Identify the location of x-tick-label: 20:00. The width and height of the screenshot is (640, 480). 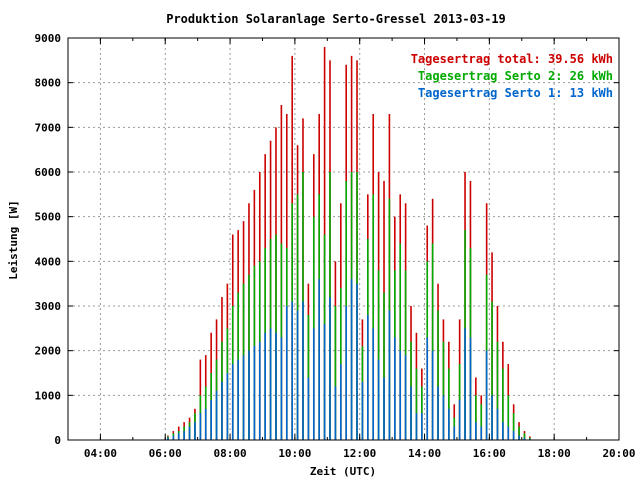
(618, 453).